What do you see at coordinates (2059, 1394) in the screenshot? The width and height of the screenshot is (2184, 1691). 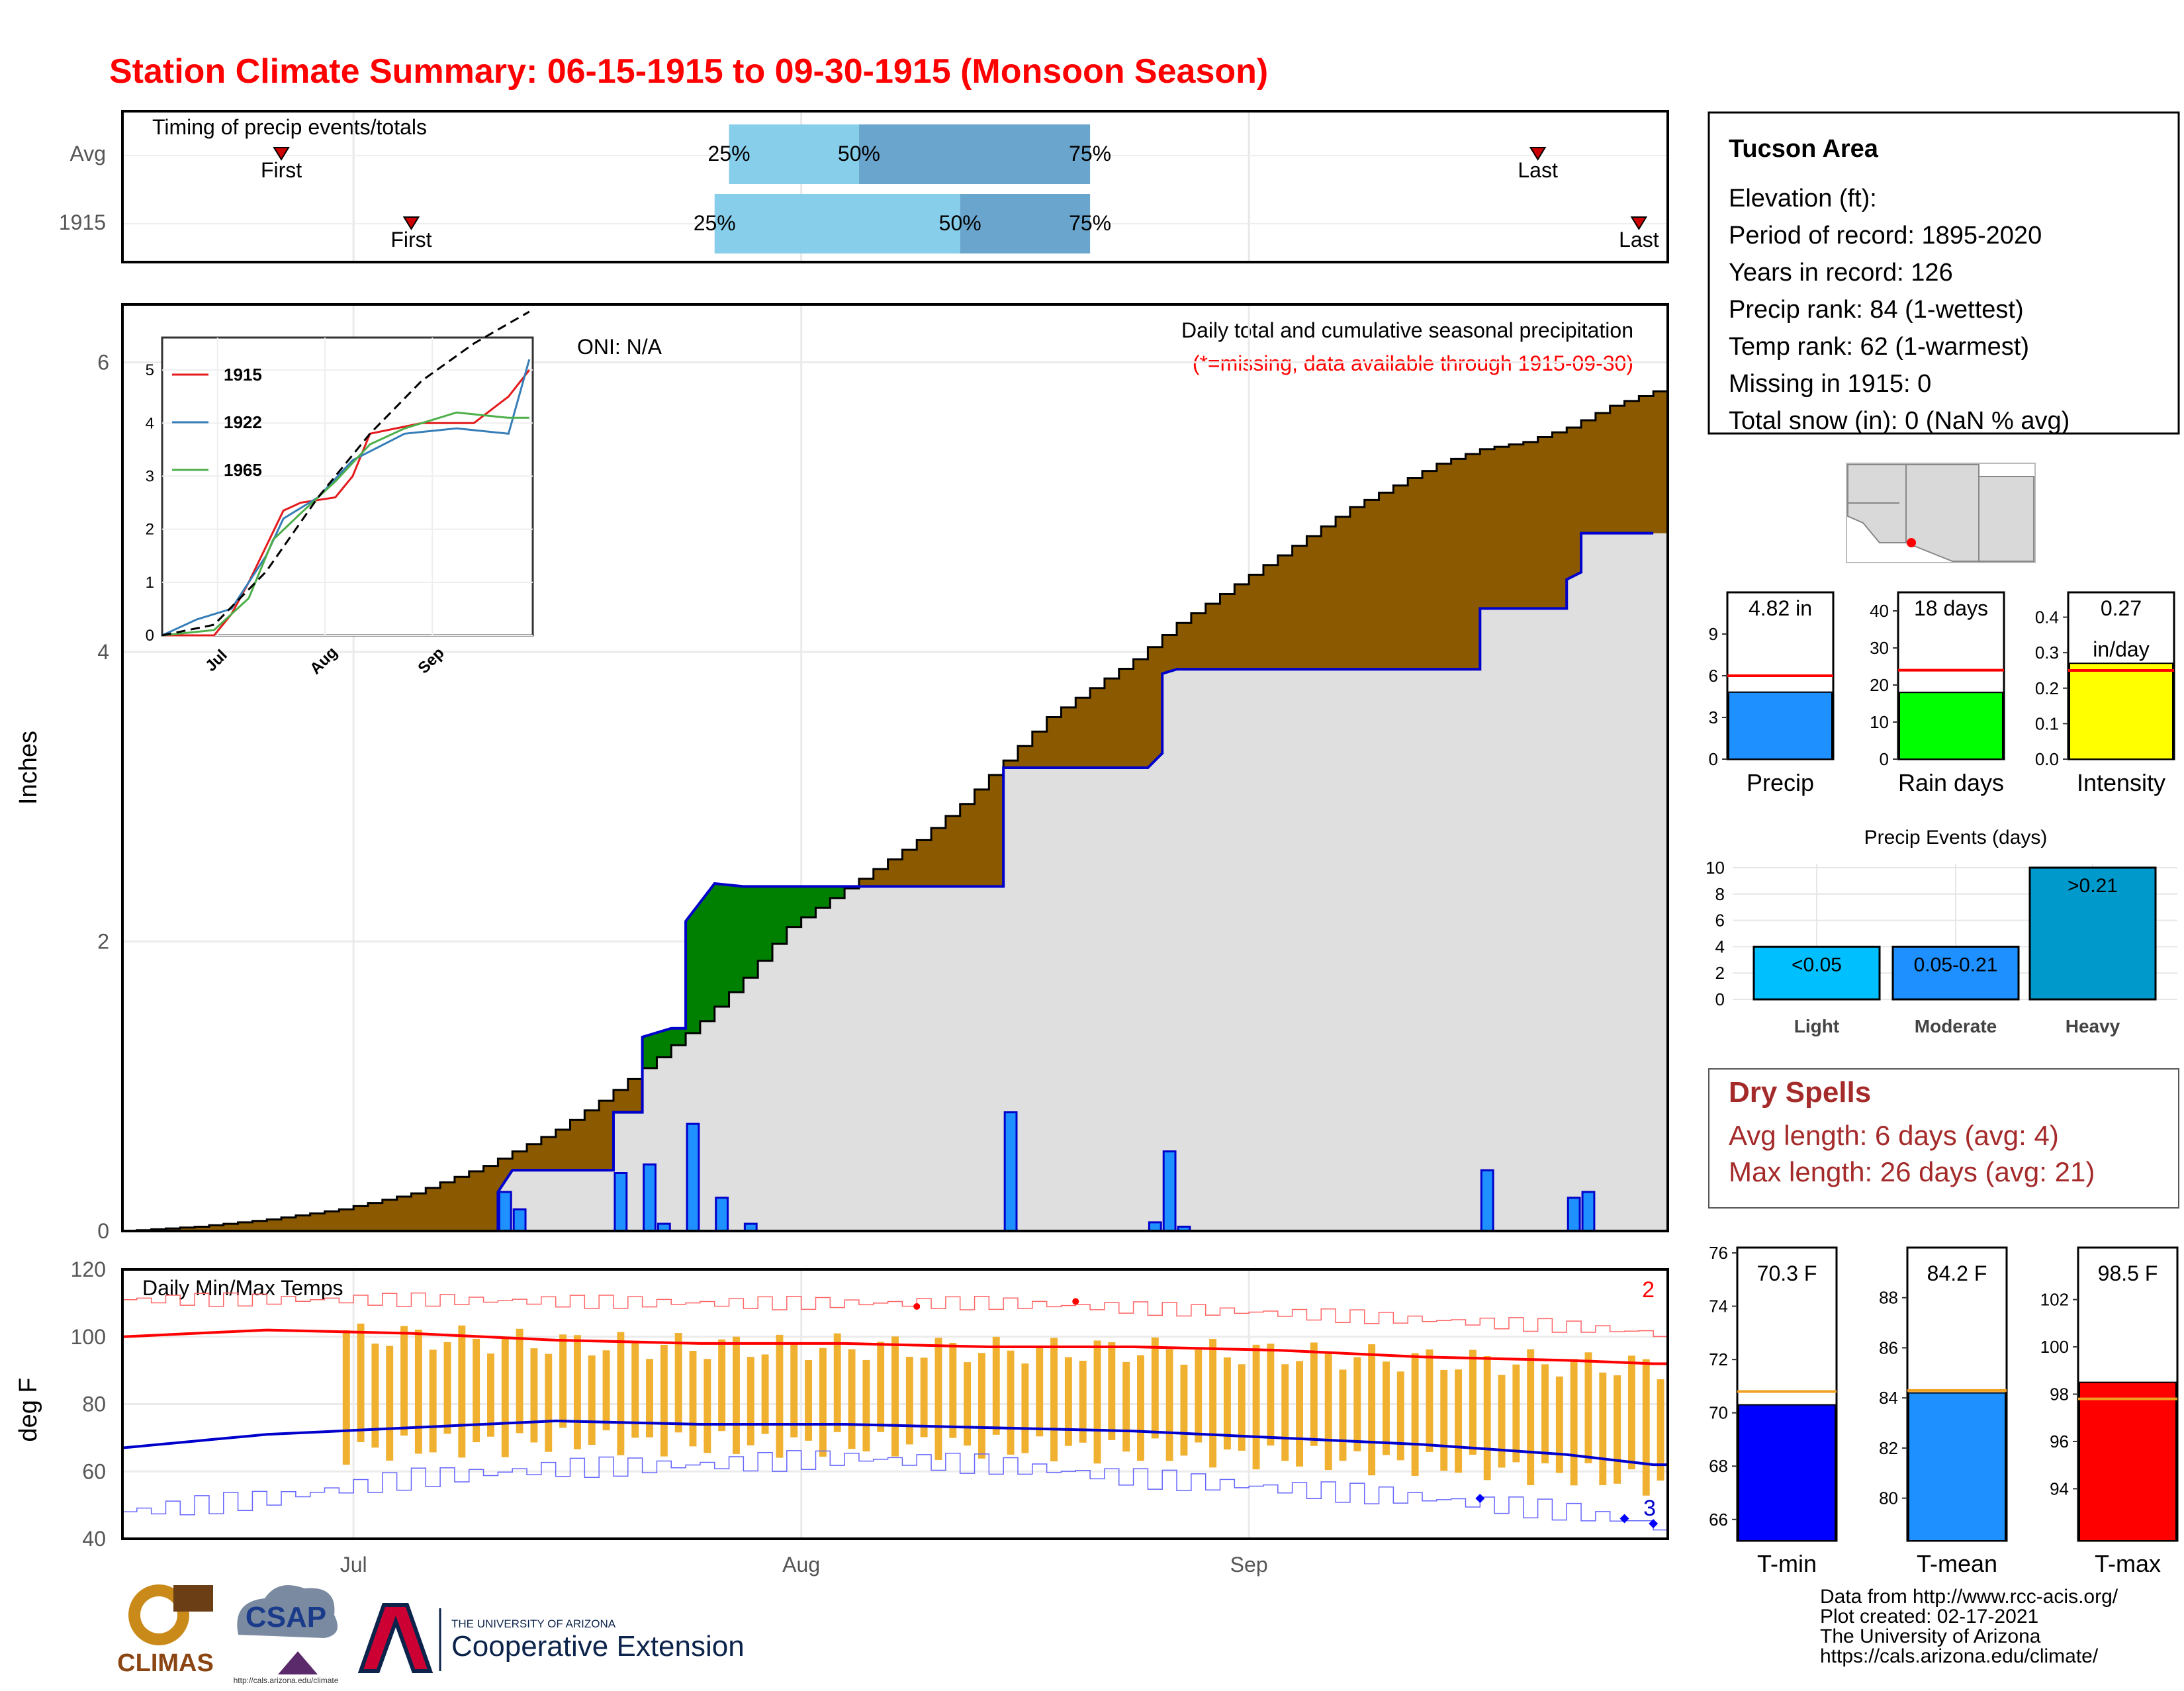 I see `temp-bar-ytick-label: 98` at bounding box center [2059, 1394].